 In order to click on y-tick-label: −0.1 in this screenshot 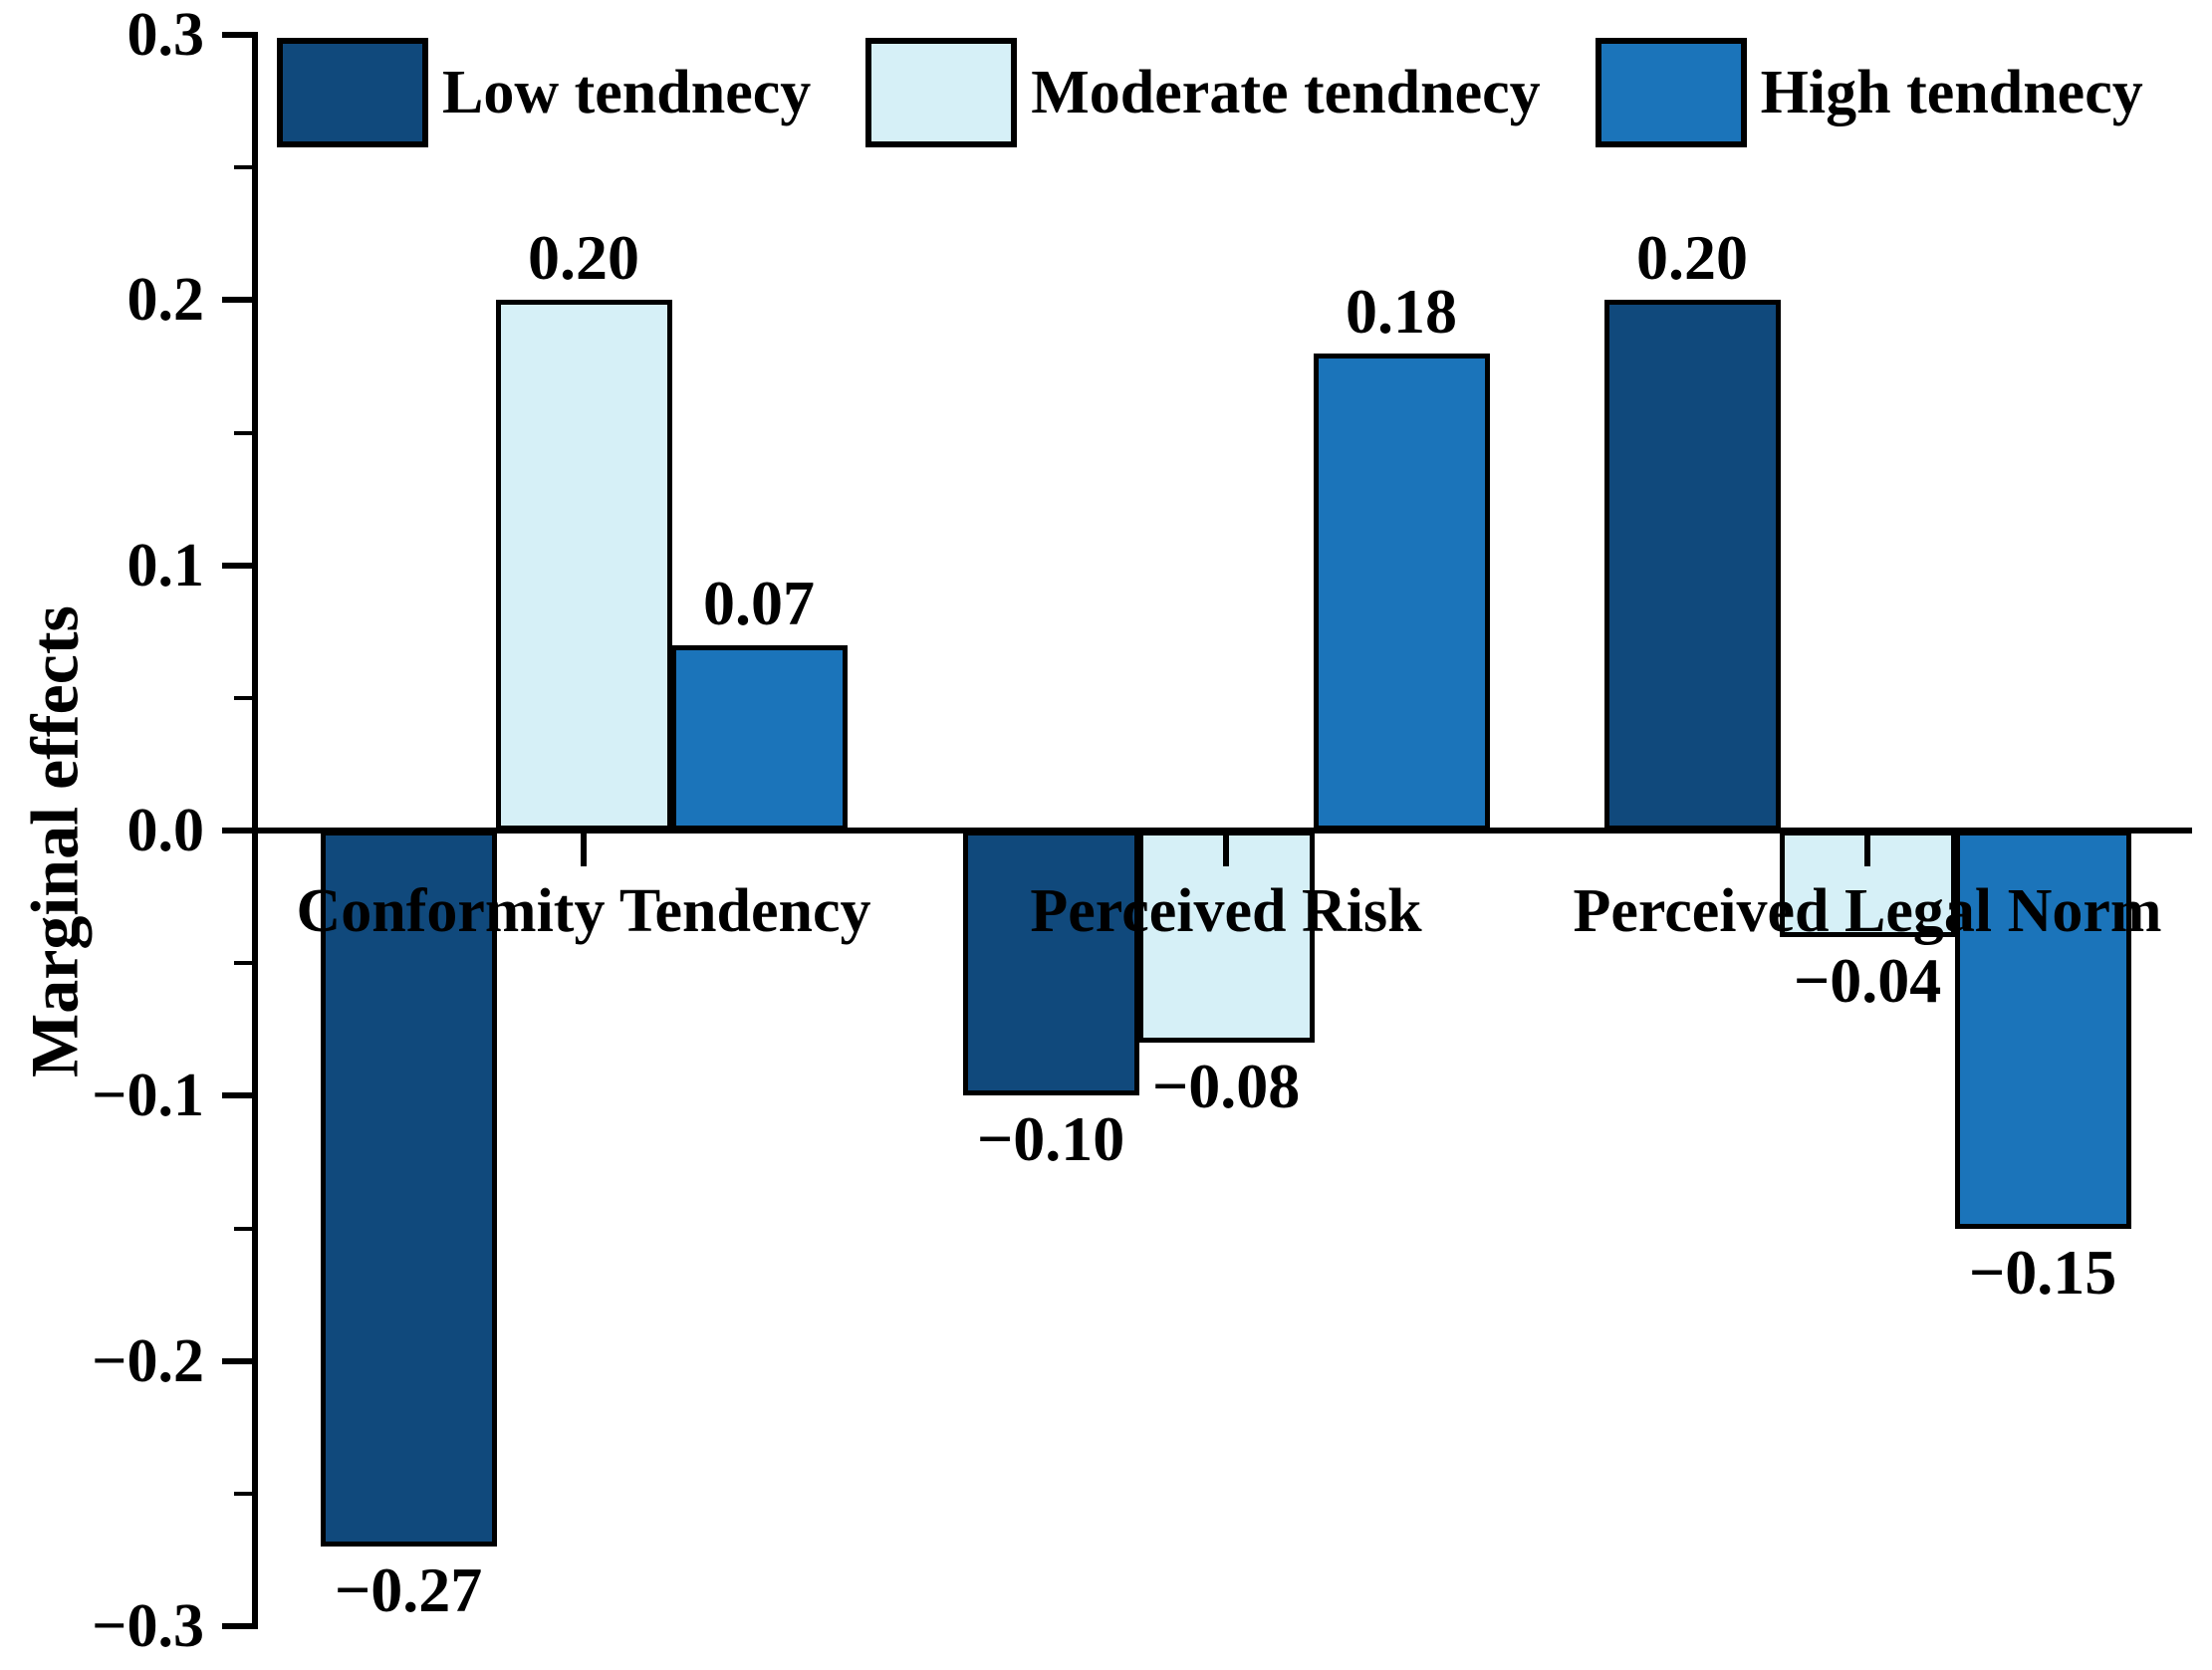, I will do `click(148, 1096)`.